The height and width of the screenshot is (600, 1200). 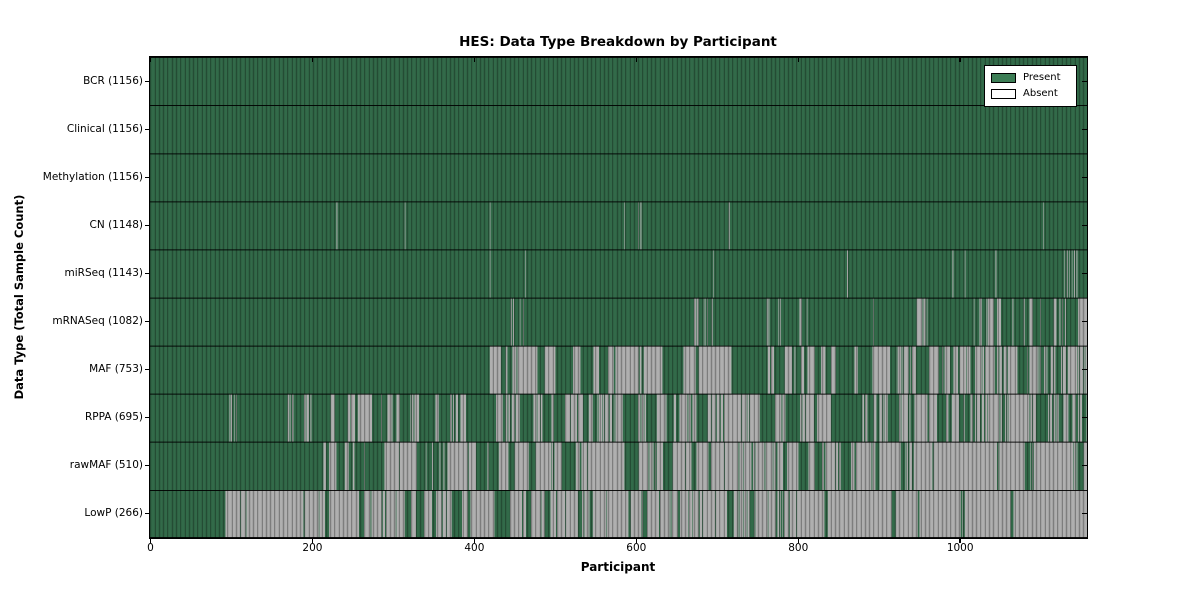 What do you see at coordinates (150, 548) in the screenshot?
I see `x-tick-label-0: 0` at bounding box center [150, 548].